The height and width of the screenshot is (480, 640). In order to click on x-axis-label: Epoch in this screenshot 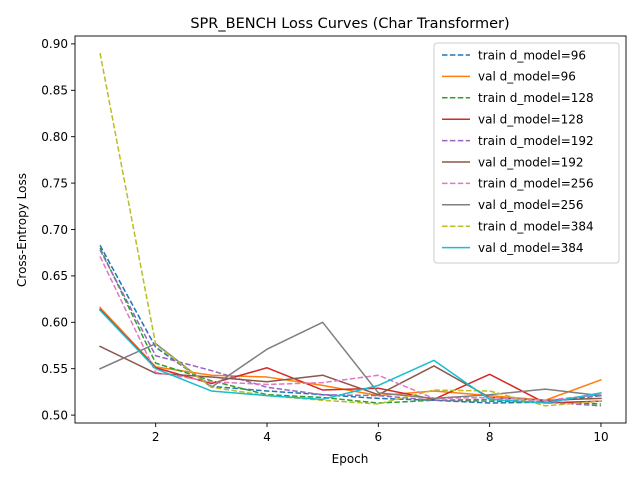, I will do `click(350, 459)`.